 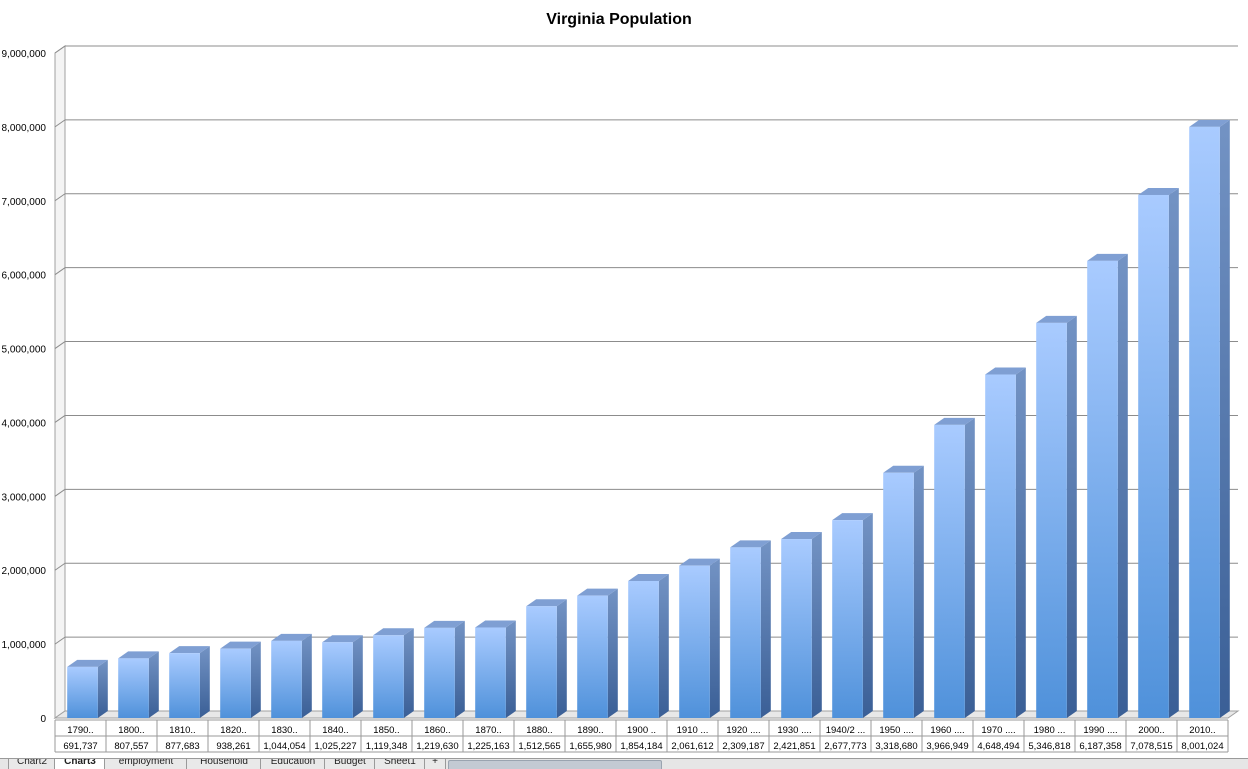 I want to click on x-category-label: 1810.., so click(x=182, y=730).